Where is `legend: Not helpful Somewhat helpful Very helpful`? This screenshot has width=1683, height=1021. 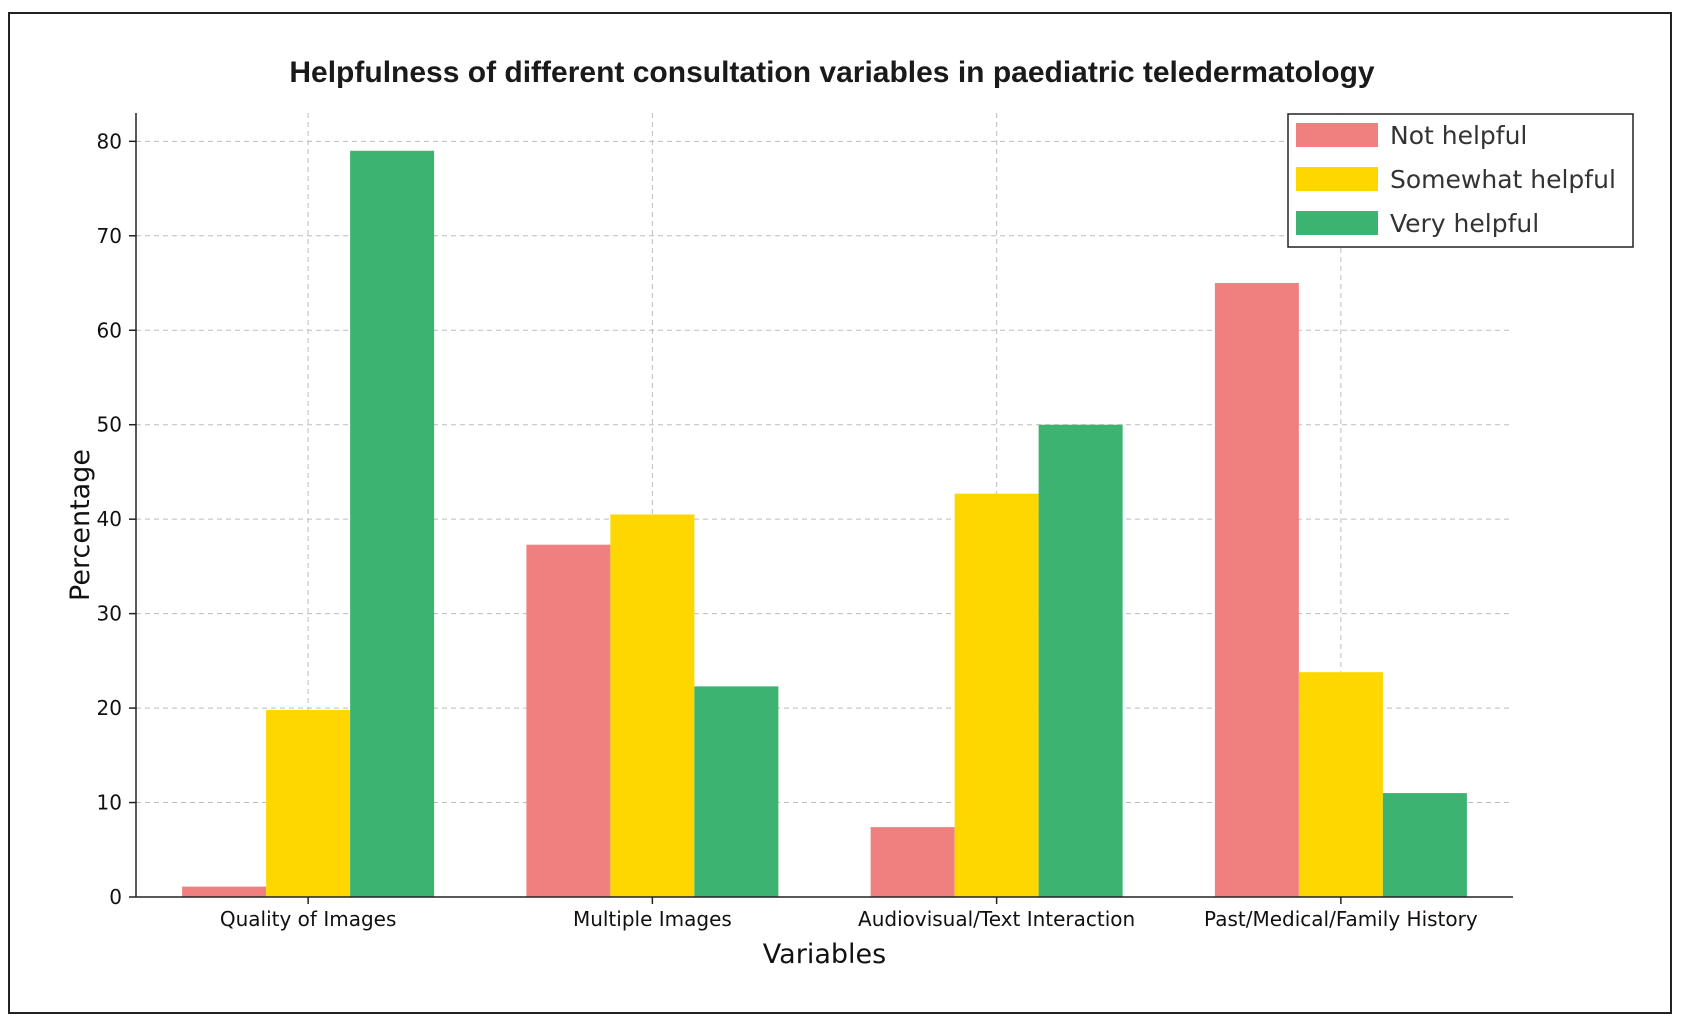
legend: Not helpful Somewhat helpful Very helpful is located at coordinates (1460, 180).